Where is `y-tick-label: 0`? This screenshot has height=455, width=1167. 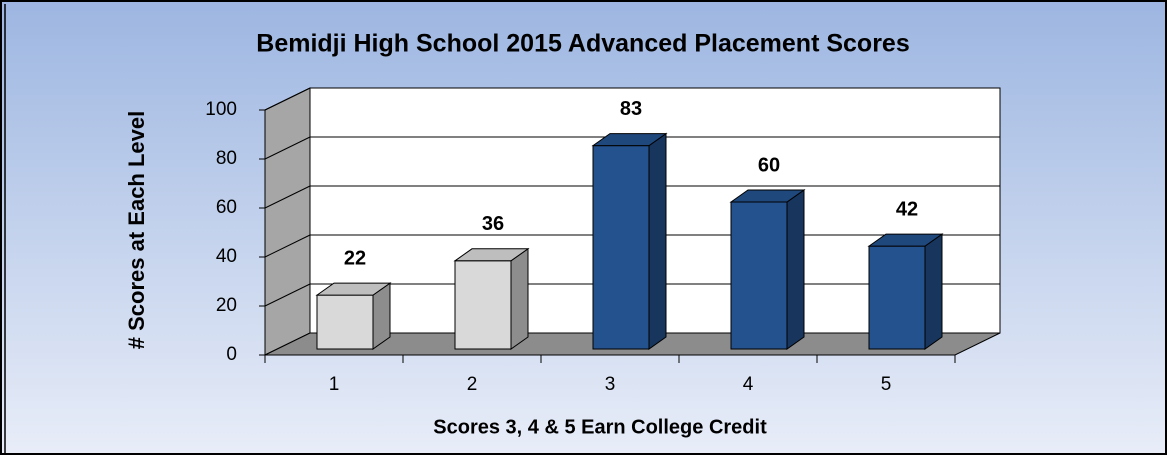
y-tick-label: 0 is located at coordinates (231, 354).